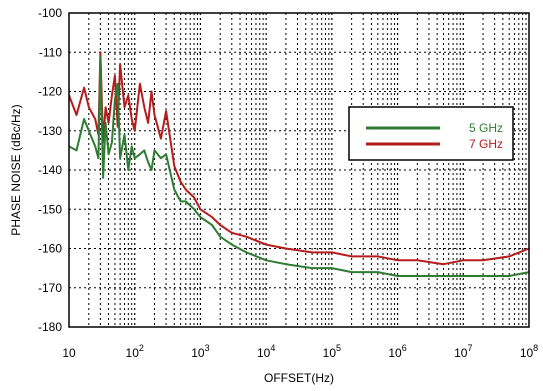 The height and width of the screenshot is (391, 543). Describe the element at coordinates (69, 353) in the screenshot. I see `x-tick-label: 10` at that location.